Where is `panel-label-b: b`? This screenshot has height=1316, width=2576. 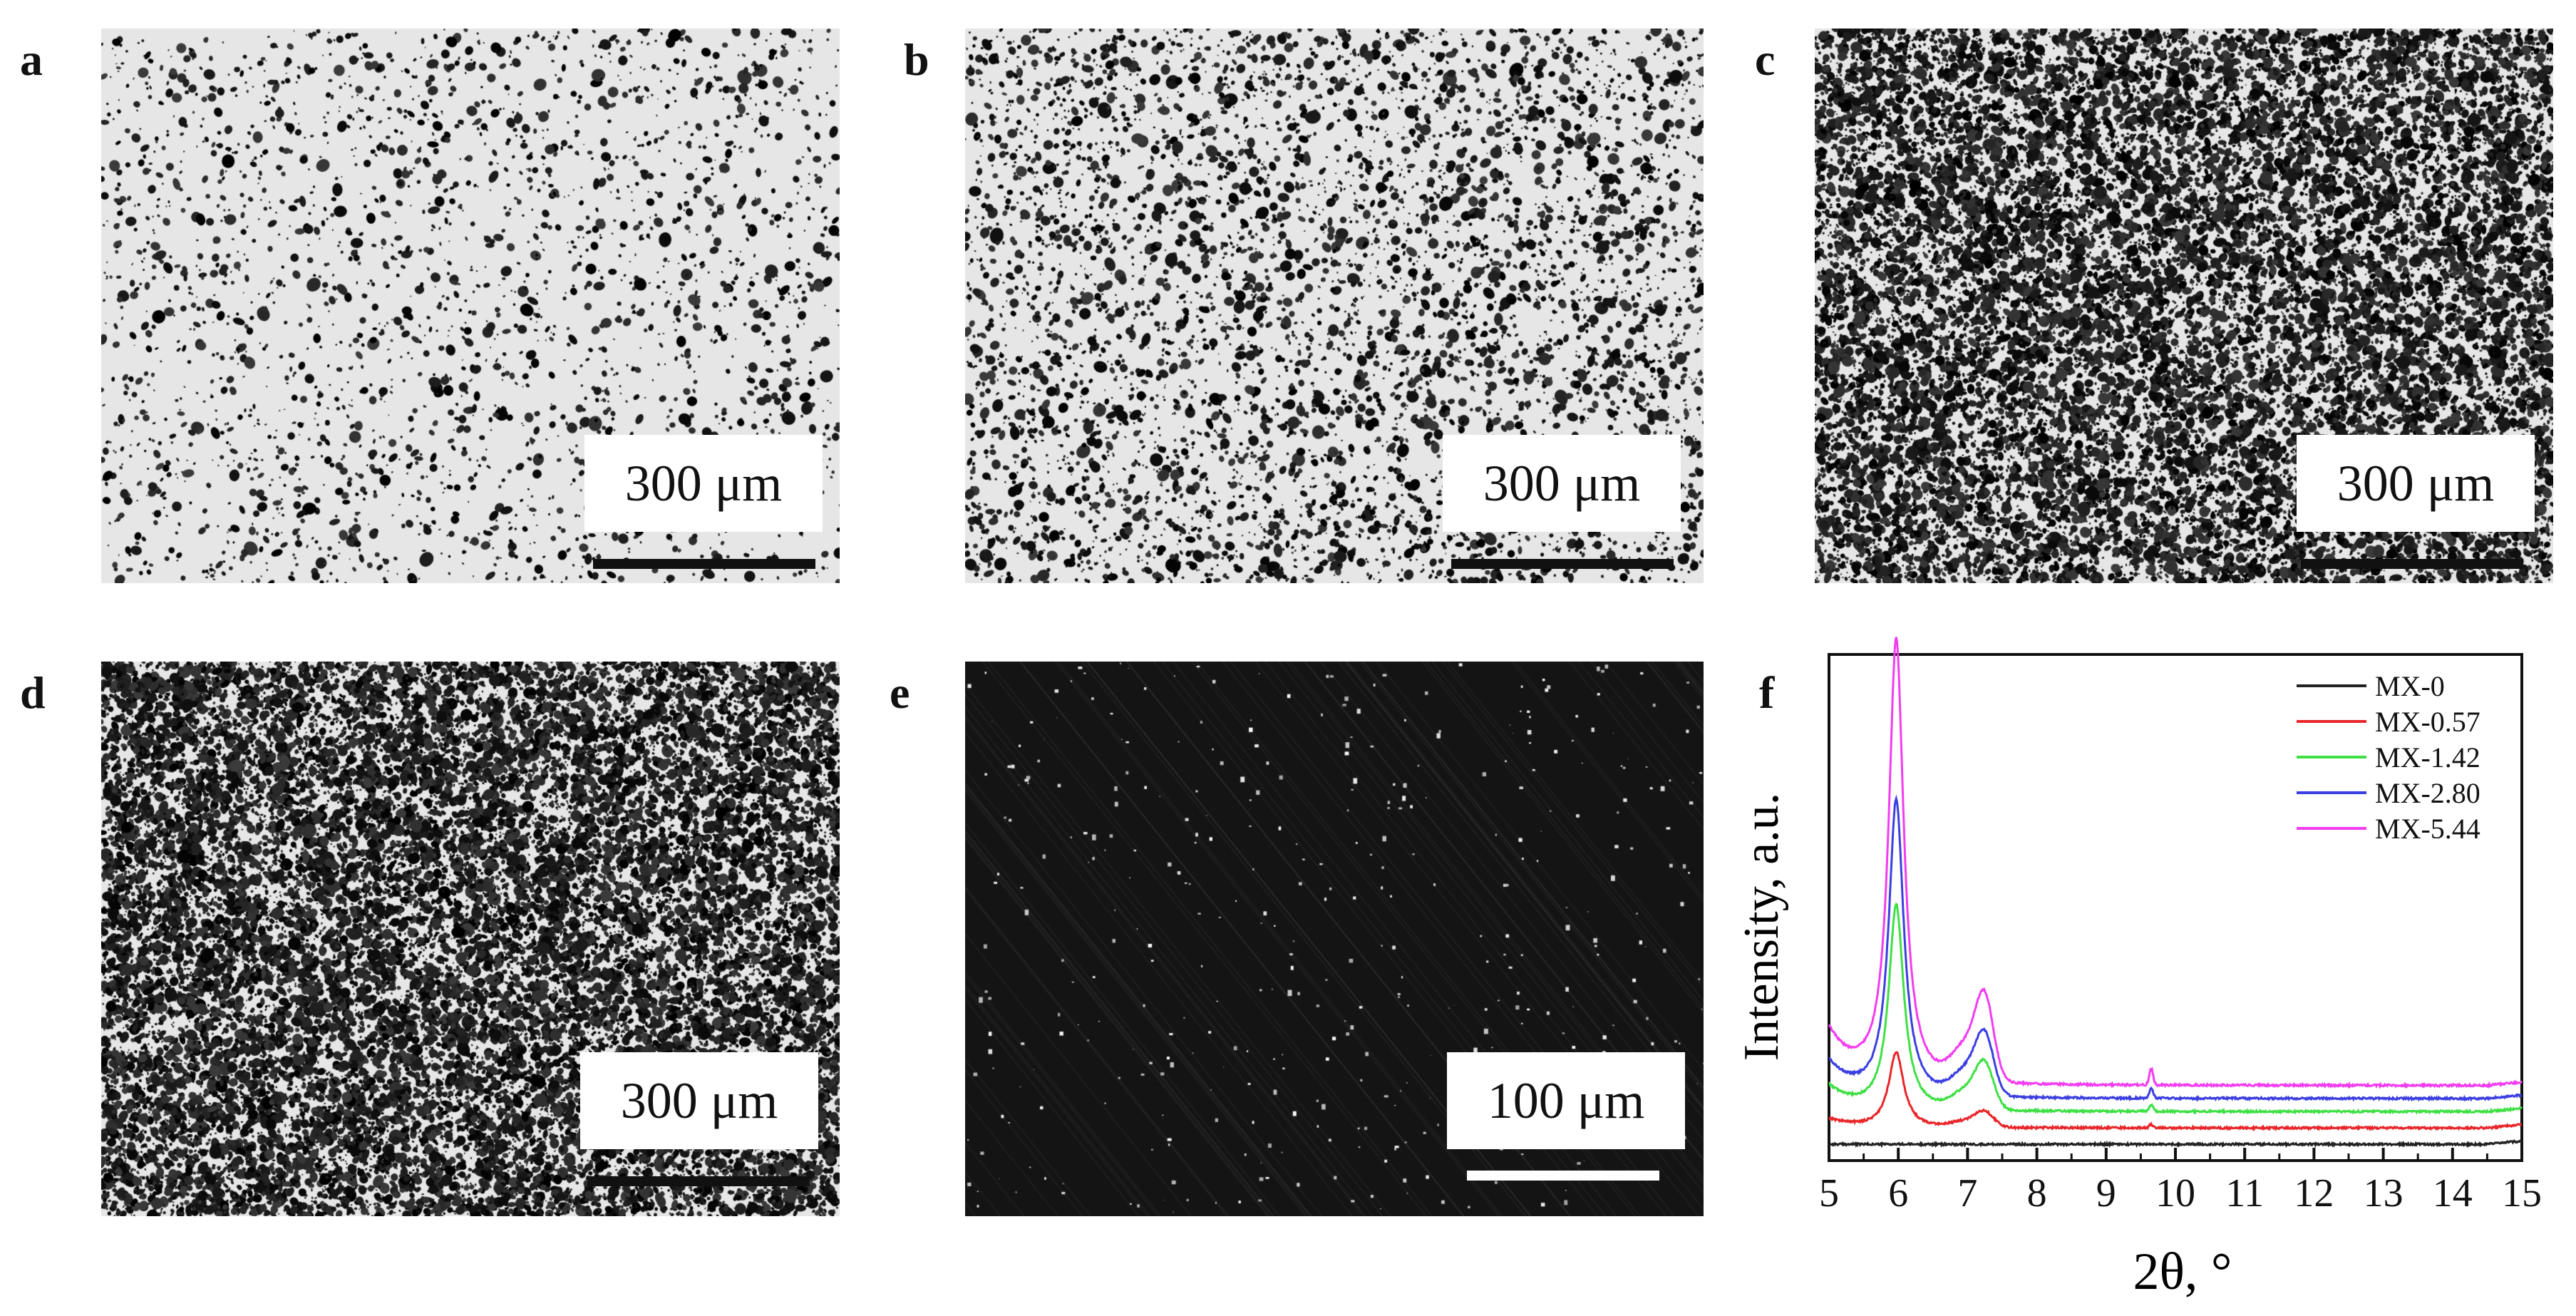 panel-label-b: b is located at coordinates (916, 59).